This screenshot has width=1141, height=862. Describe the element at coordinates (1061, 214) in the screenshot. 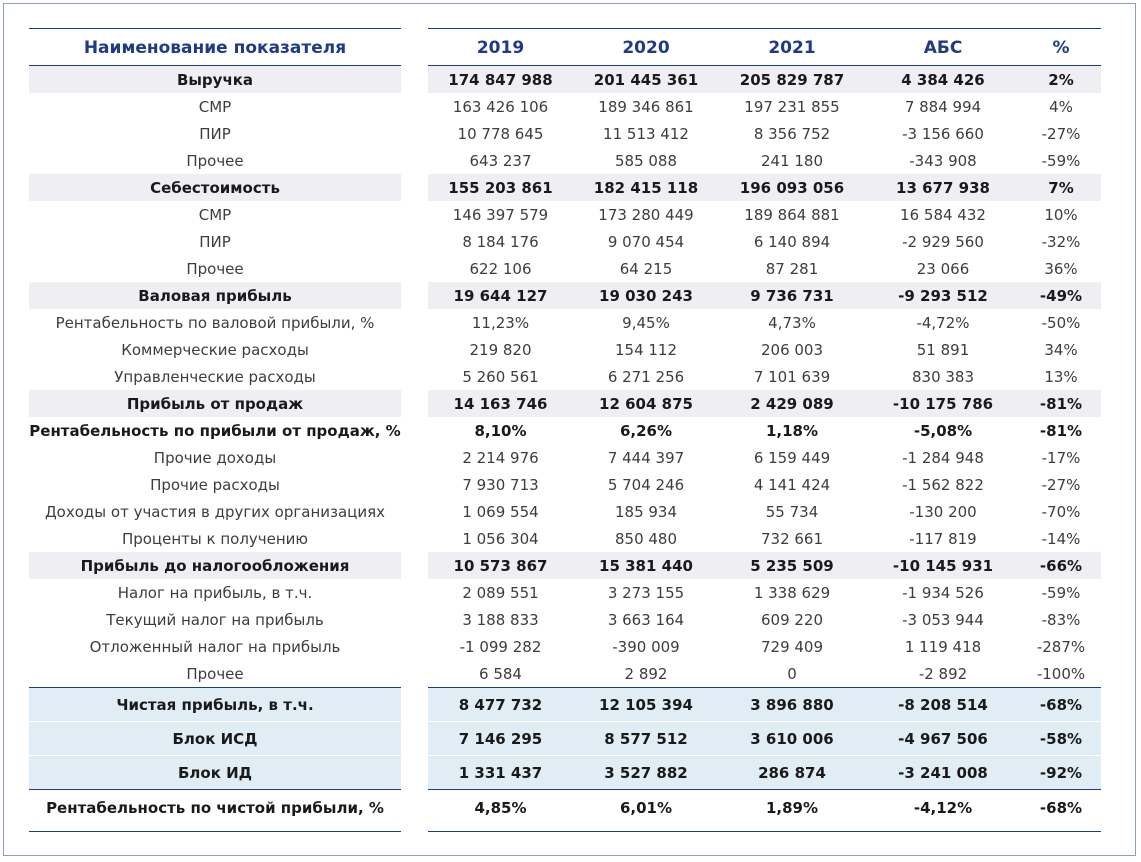

I see `cell-pct: 10%` at that location.